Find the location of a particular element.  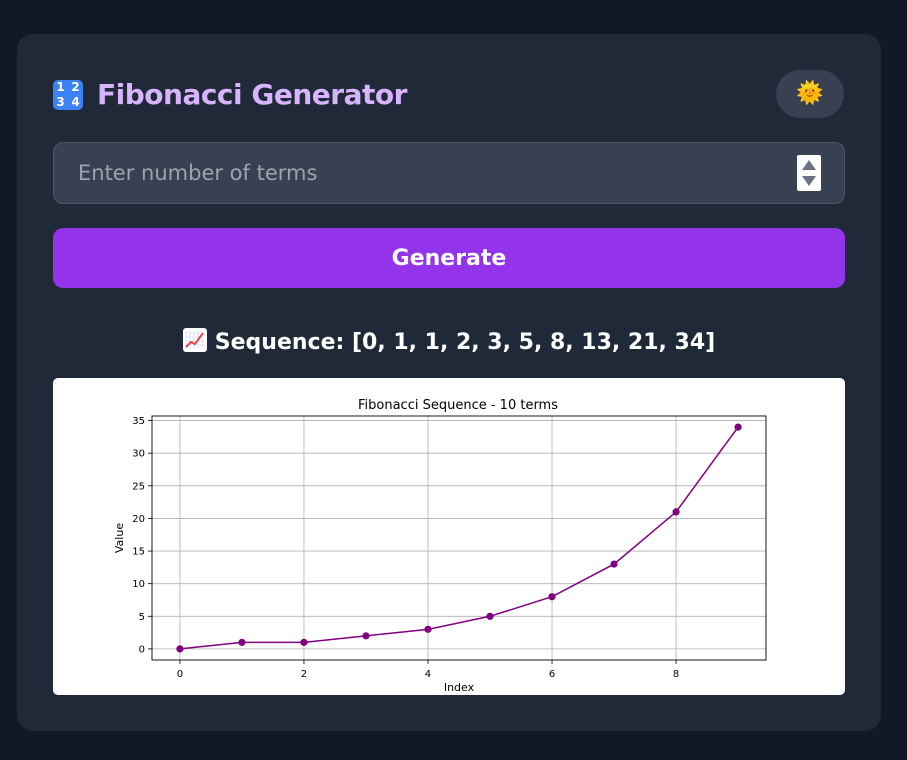

y-tick-label: 25 is located at coordinates (138, 486).